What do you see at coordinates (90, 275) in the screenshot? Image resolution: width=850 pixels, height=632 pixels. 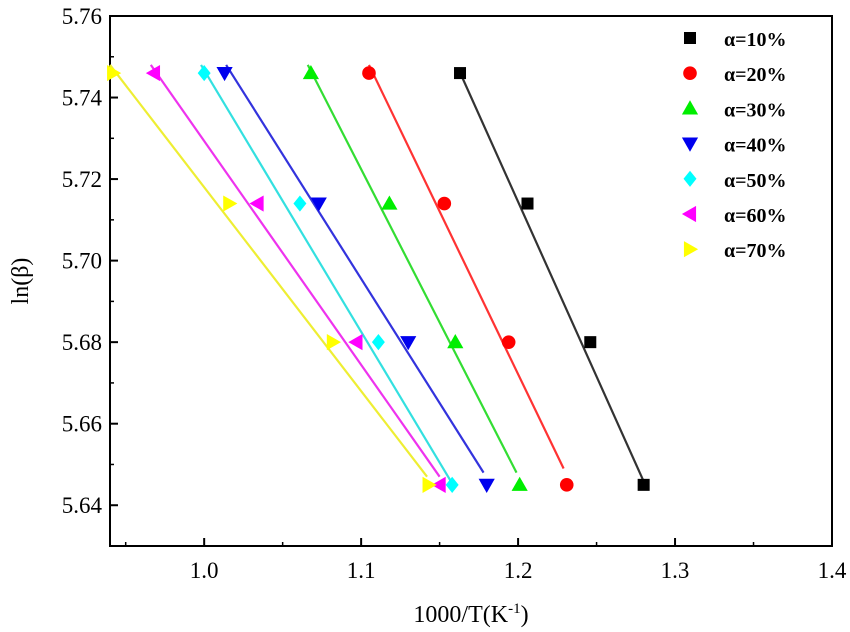 I see `y-axis: 5.64 5.66 5.68 5.70 5.72 5.74 5.76` at bounding box center [90, 275].